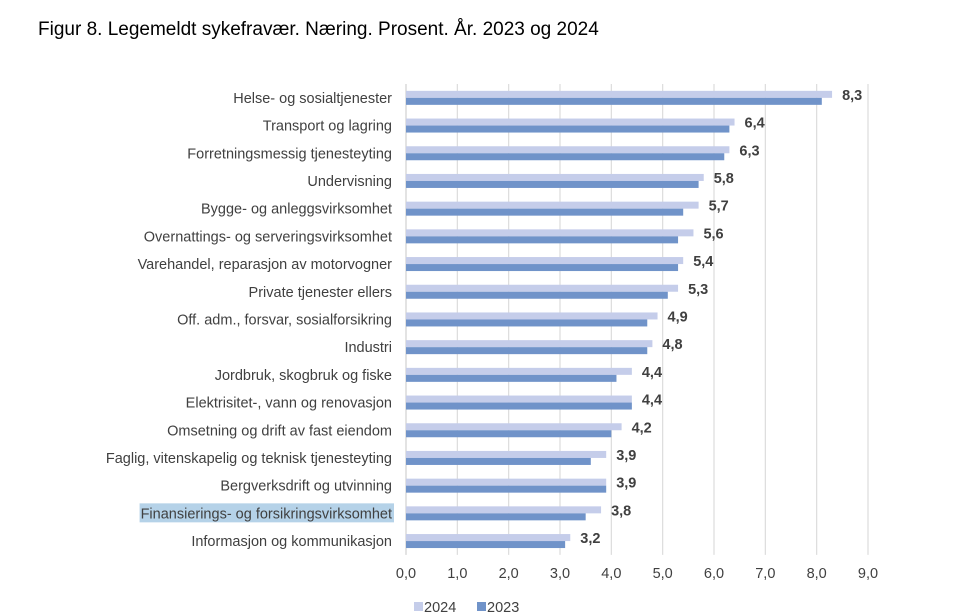  What do you see at coordinates (663, 574) in the screenshot?
I see `x-tick-label: 5,0` at bounding box center [663, 574].